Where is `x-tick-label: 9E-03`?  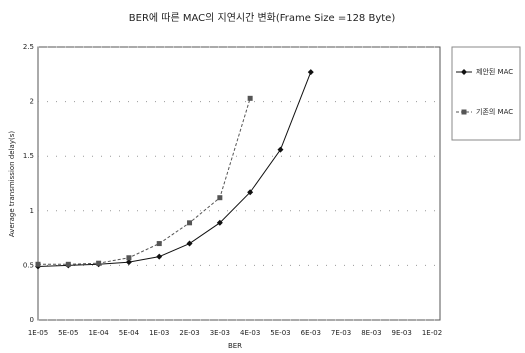 x-tick-label: 9E-03 is located at coordinates (402, 333).